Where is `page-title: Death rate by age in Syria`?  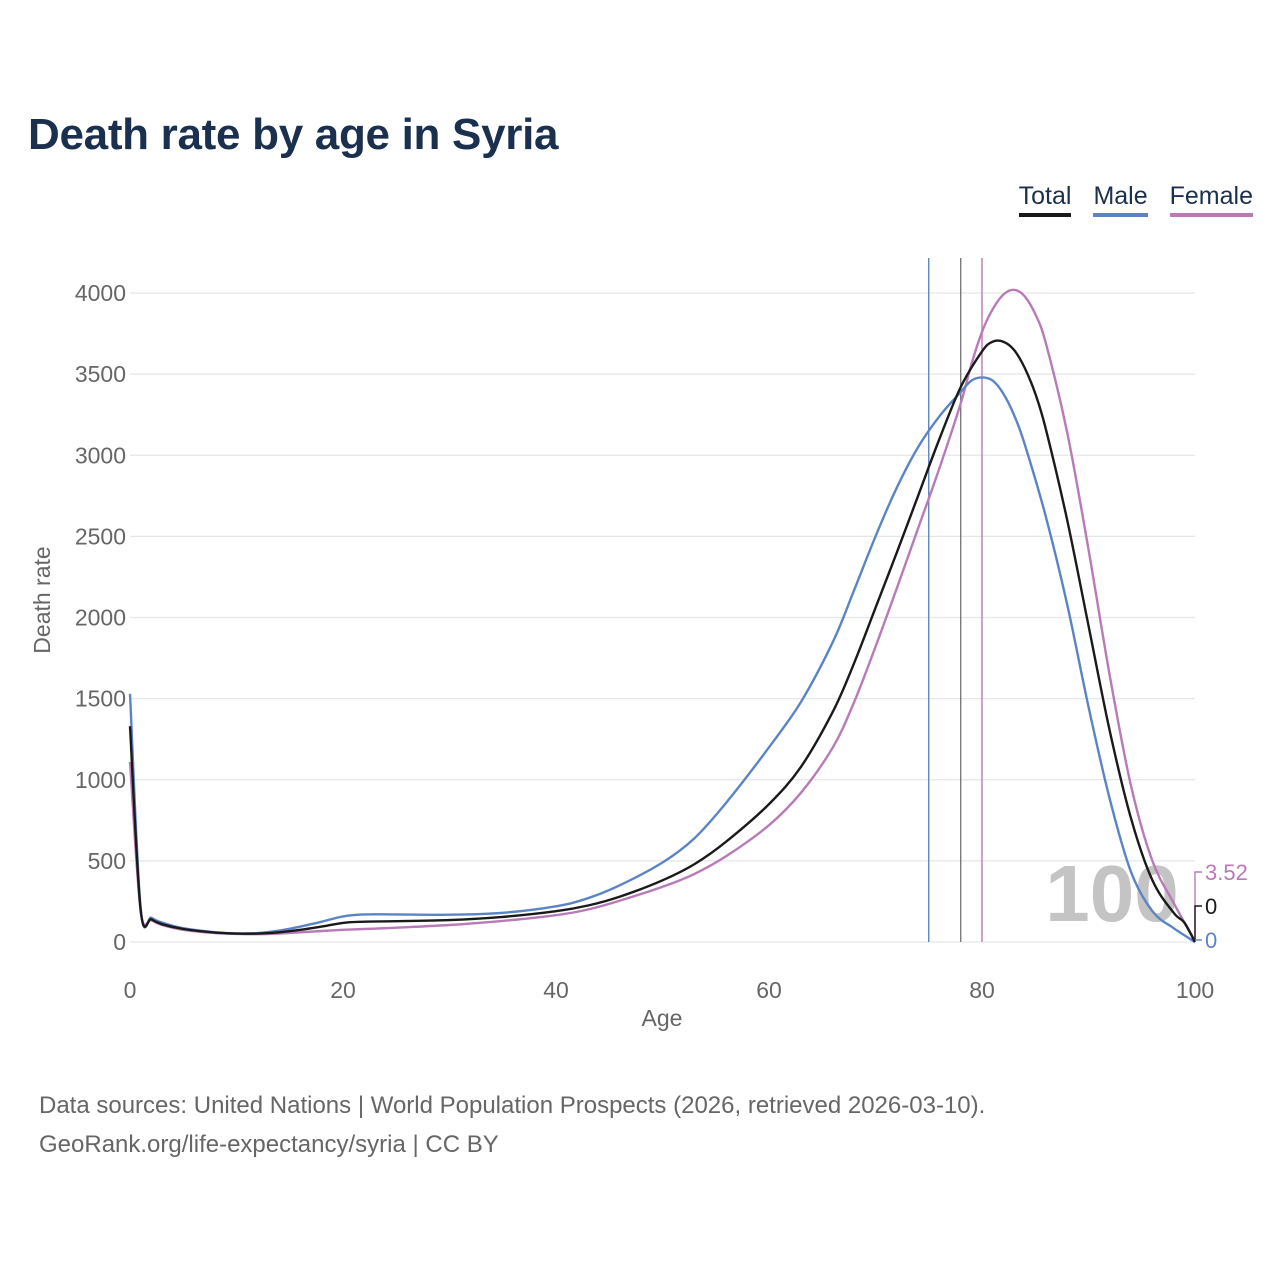
page-title: Death rate by age in Syria is located at coordinates (293, 134).